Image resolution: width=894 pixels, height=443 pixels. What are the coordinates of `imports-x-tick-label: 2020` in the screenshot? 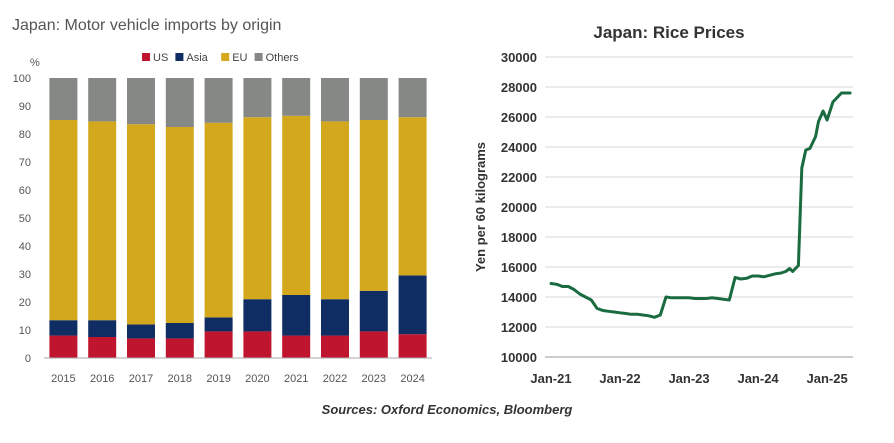 It's located at (257, 379).